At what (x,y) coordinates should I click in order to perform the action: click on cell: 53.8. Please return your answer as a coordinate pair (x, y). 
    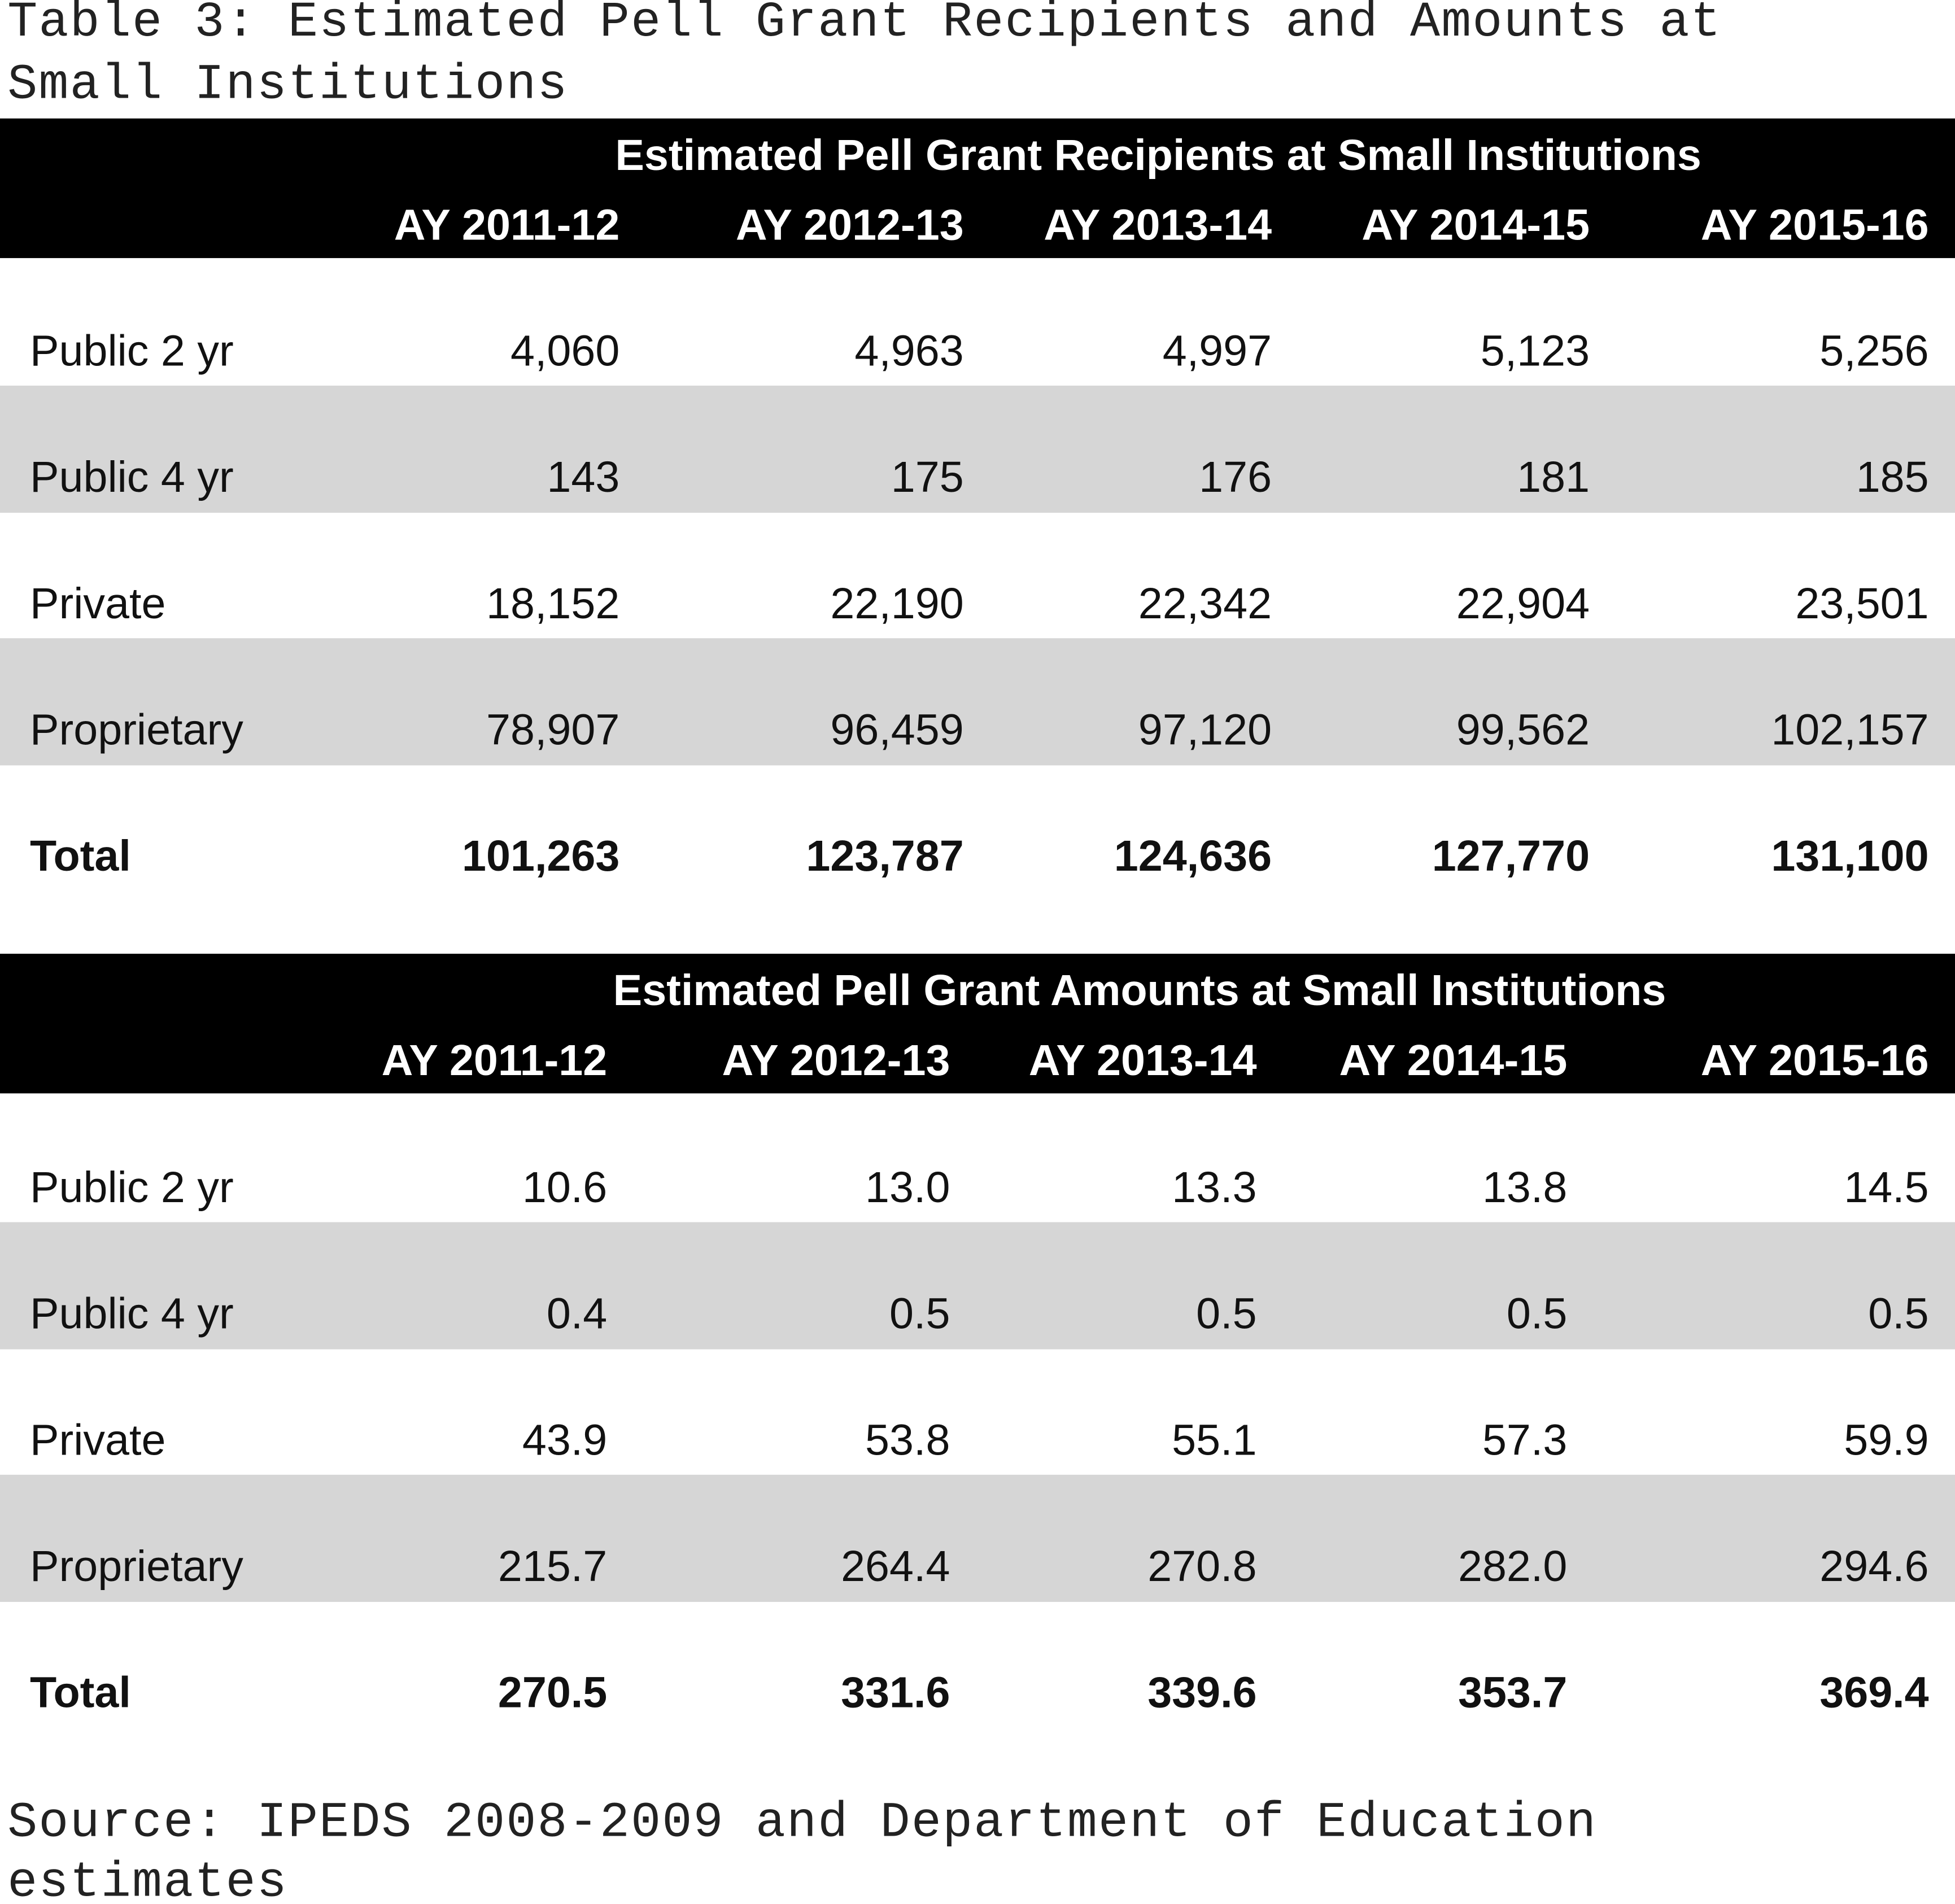
    Looking at the image, I should click on (907, 1440).